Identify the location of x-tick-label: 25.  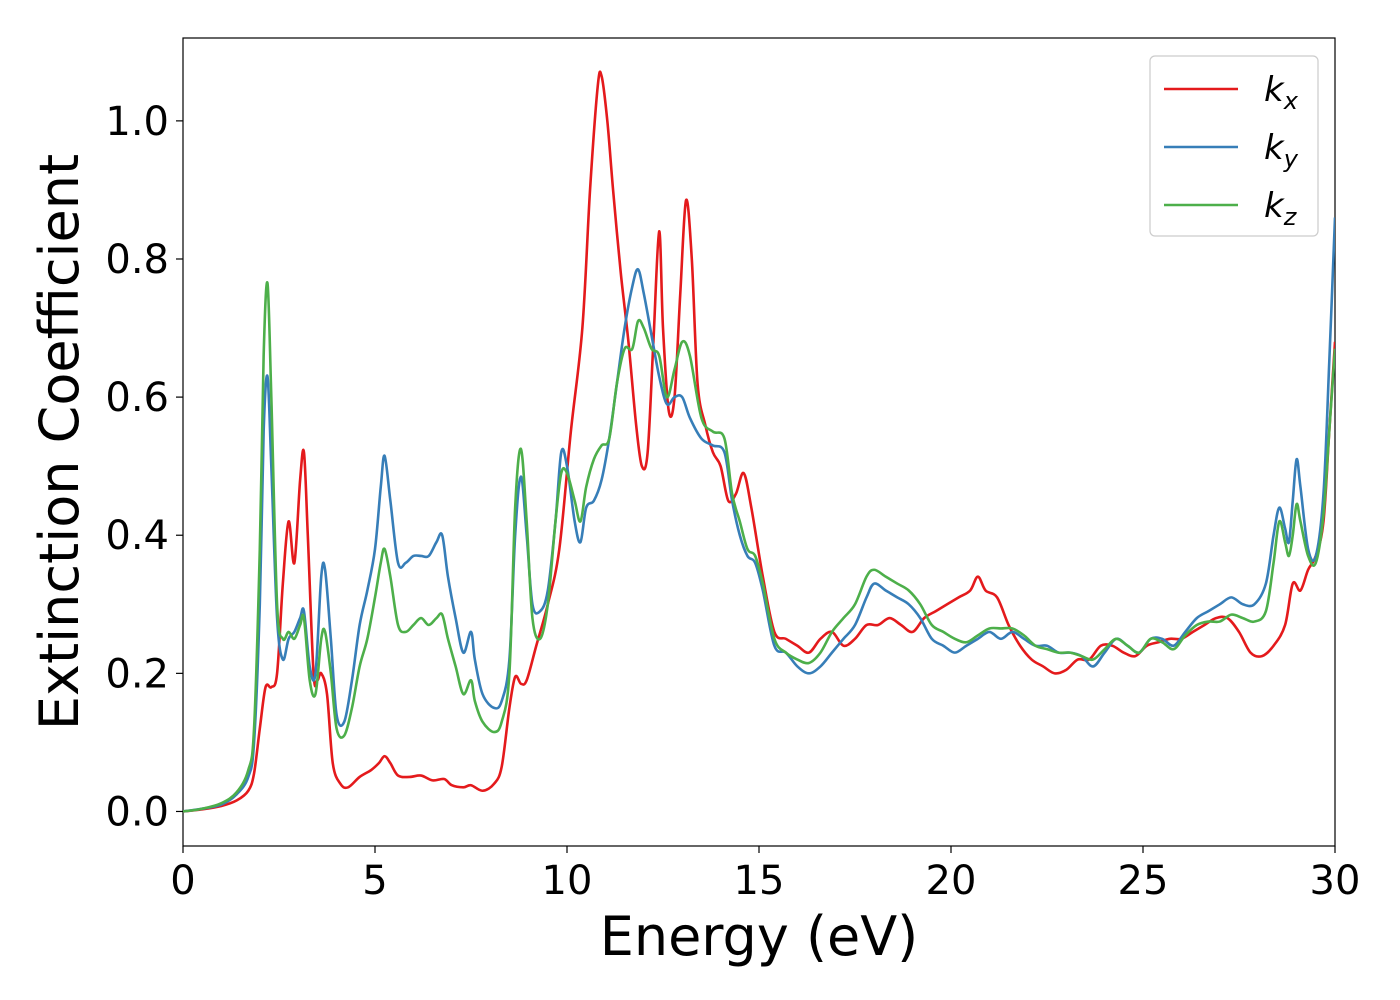
(1143, 881).